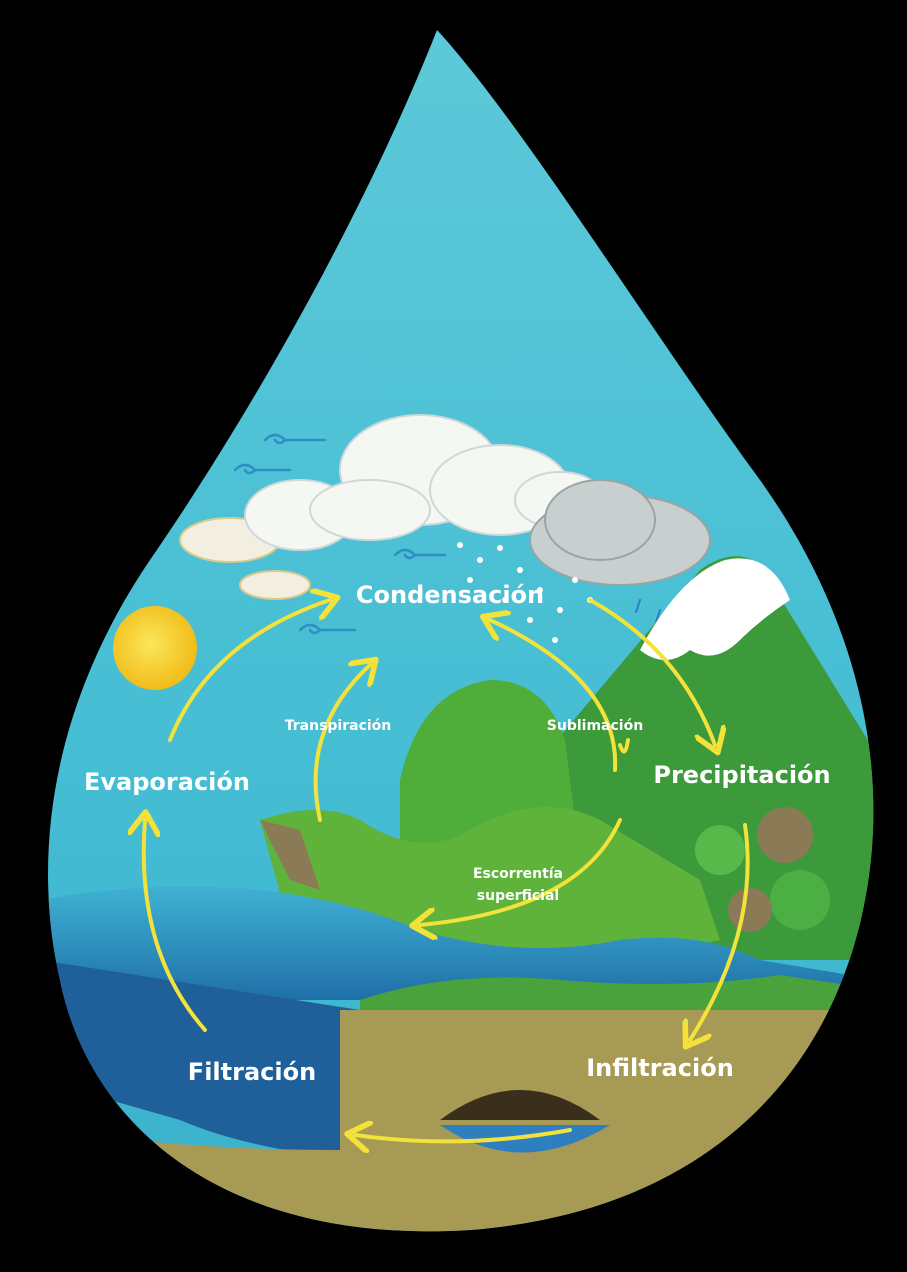 Image resolution: width=907 pixels, height=1272 pixels. I want to click on arrow-filtracion, so click(175, 926).